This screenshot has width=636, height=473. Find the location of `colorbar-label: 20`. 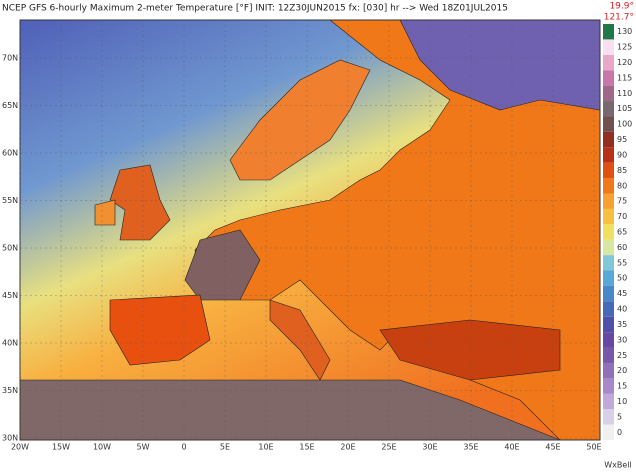

colorbar-label: 20 is located at coordinates (622, 370).